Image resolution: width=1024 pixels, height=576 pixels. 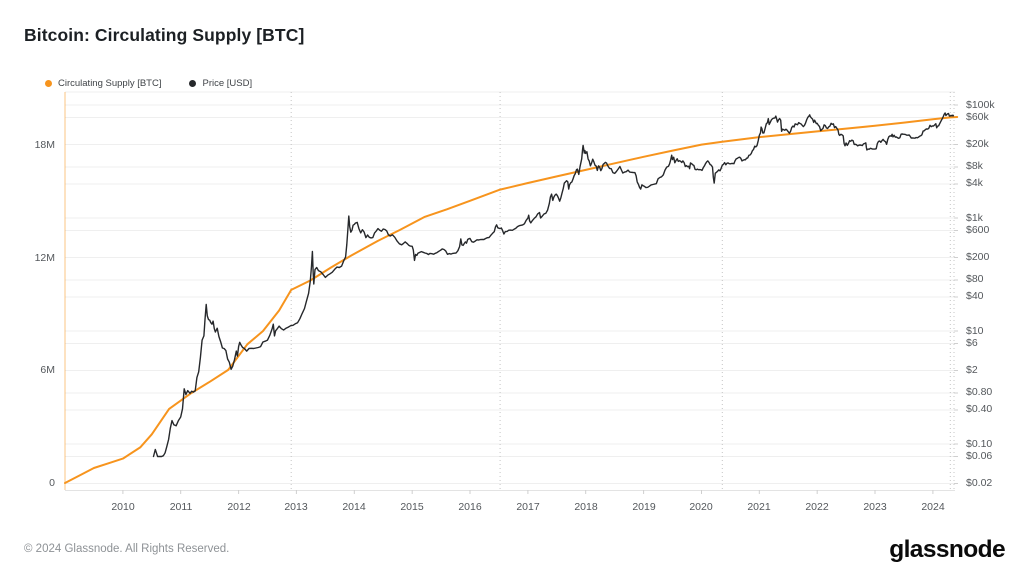 I want to click on legend-item-price: Price [USD], so click(x=220, y=83).